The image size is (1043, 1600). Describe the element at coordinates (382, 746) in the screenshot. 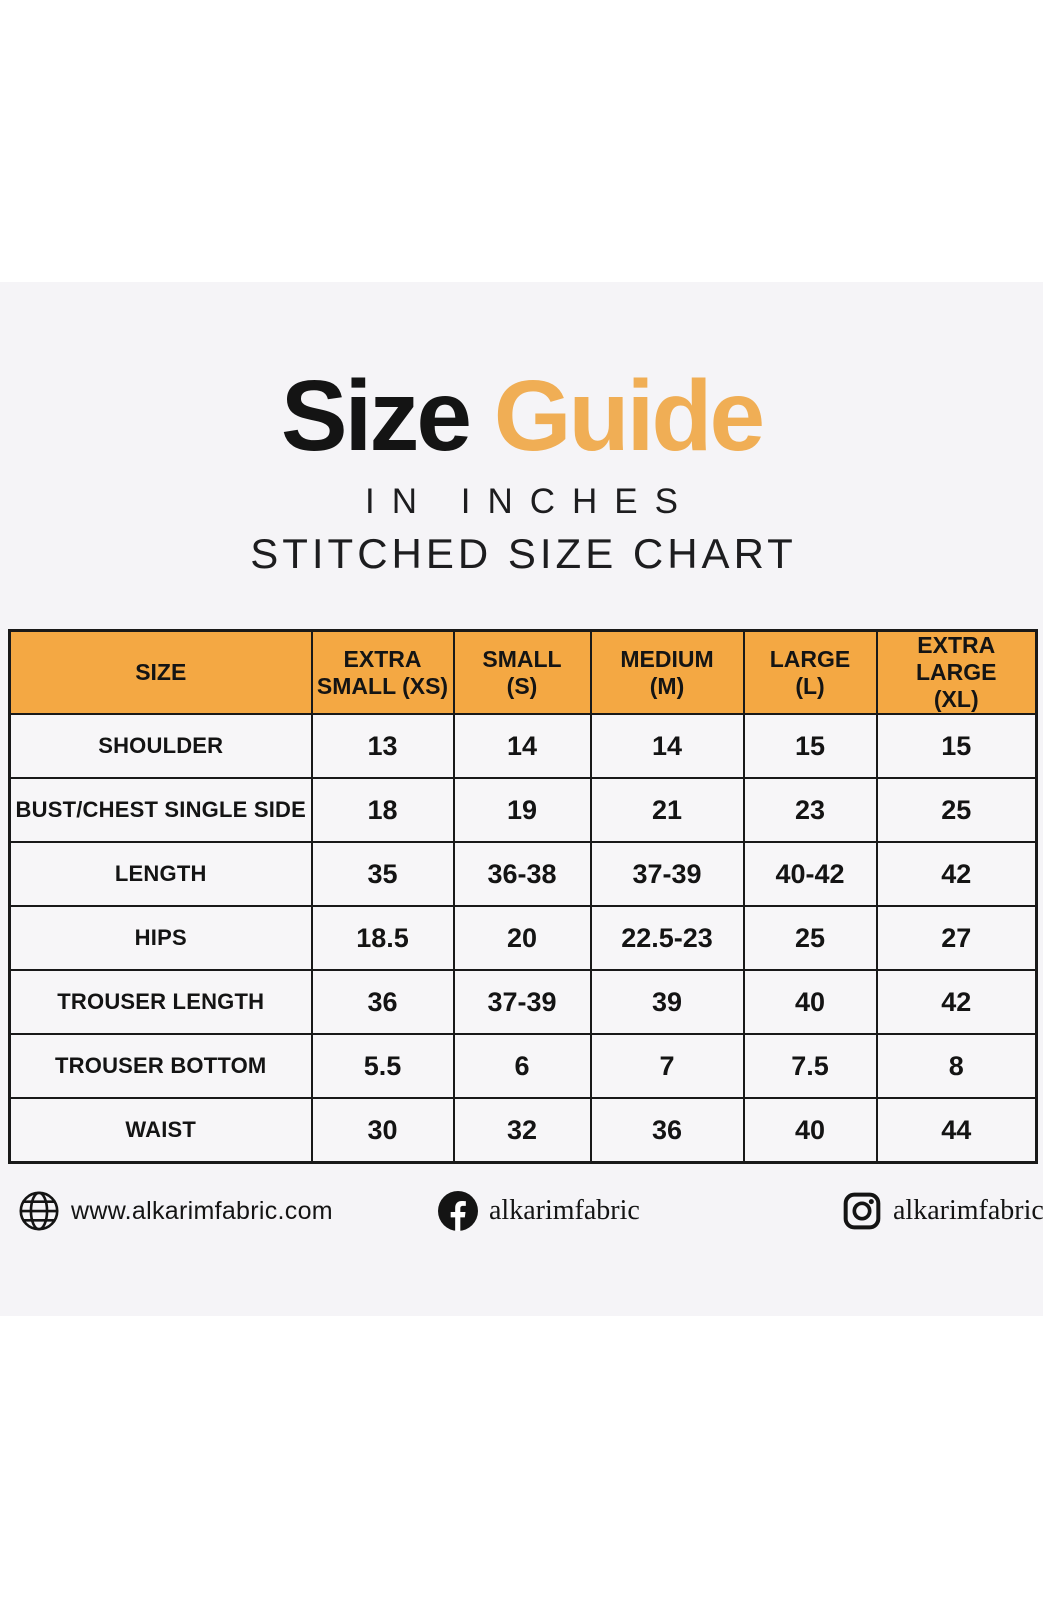

I see `size-value: 13` at that location.